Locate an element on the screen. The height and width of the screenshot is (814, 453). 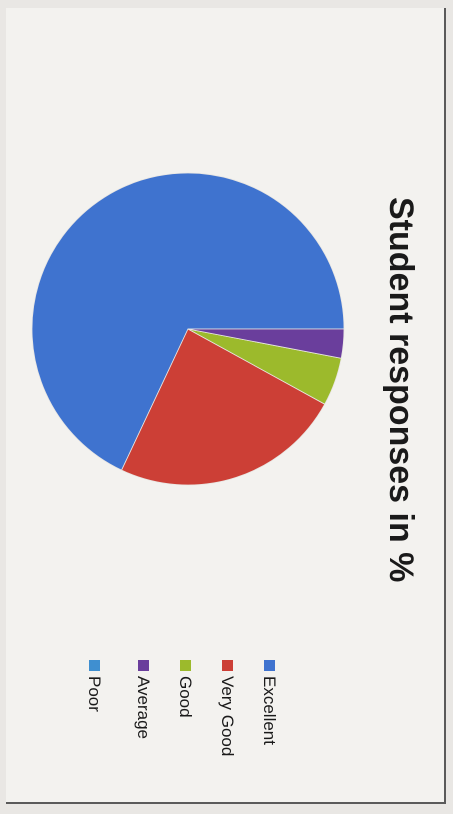
legend-item-excellent: Excellent is located at coordinates (269, 702).